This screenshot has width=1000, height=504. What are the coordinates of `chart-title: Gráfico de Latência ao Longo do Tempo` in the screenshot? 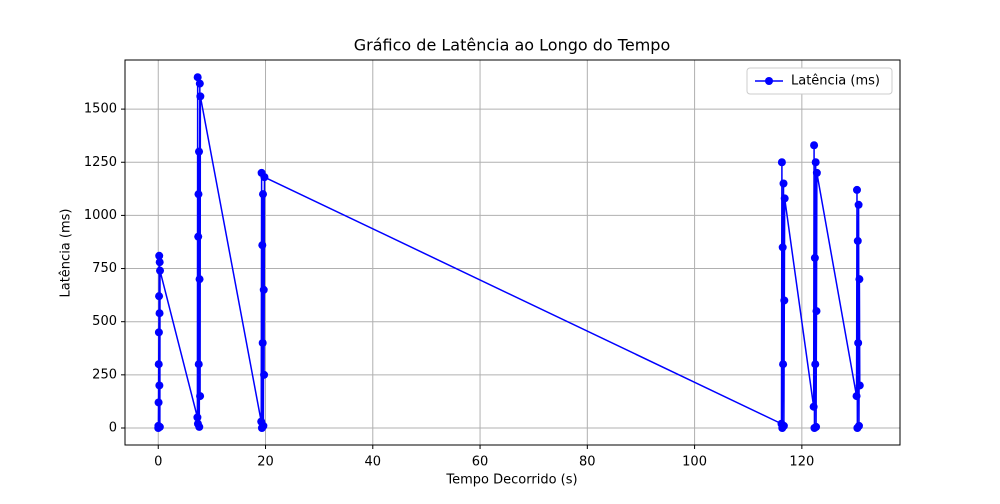 It's located at (512, 45).